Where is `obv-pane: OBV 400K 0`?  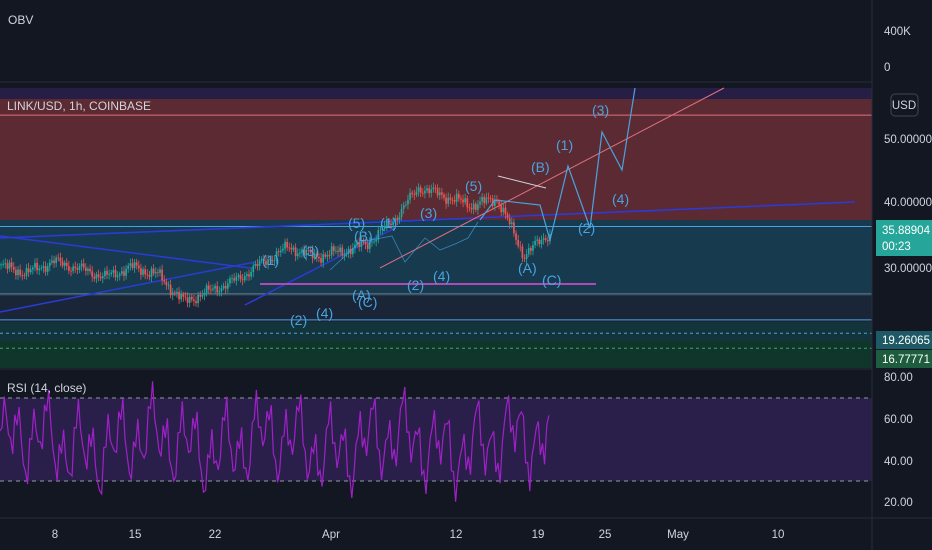
obv-pane: OBV 400K 0 is located at coordinates (459, 43).